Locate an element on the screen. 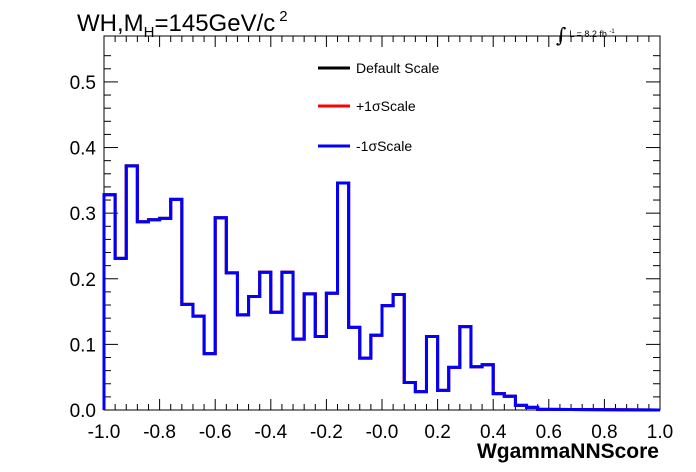 This screenshot has height=472, width=696. y-tick-label: 0.3 is located at coordinates (83, 214).